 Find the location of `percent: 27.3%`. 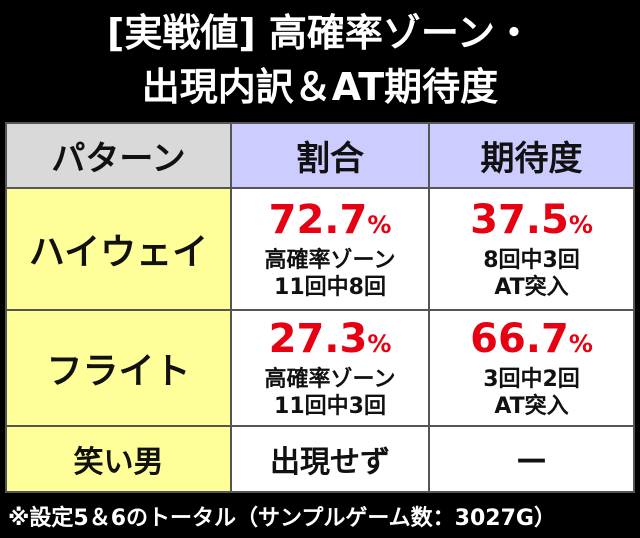

percent: 27.3% is located at coordinates (330, 341).